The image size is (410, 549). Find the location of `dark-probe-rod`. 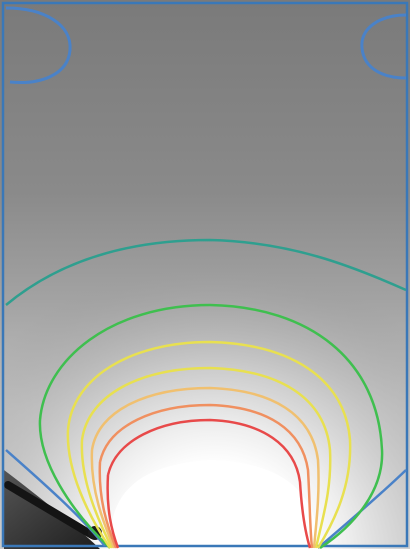

dark-probe-rod is located at coordinates (50, 510).